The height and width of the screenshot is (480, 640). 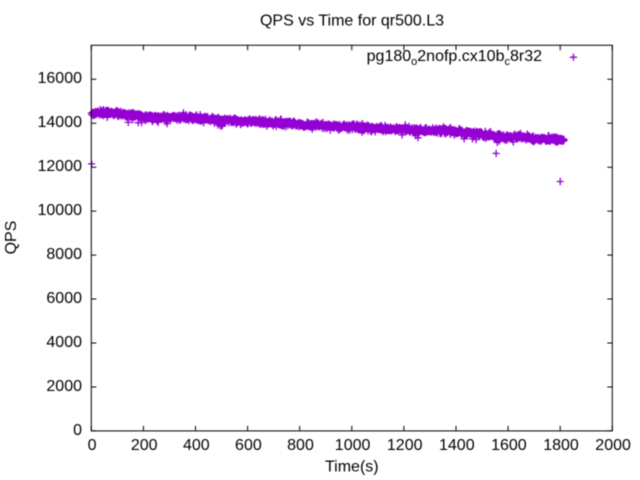 What do you see at coordinates (353, 445) in the screenshot?
I see `svg-text: 1000` at bounding box center [353, 445].